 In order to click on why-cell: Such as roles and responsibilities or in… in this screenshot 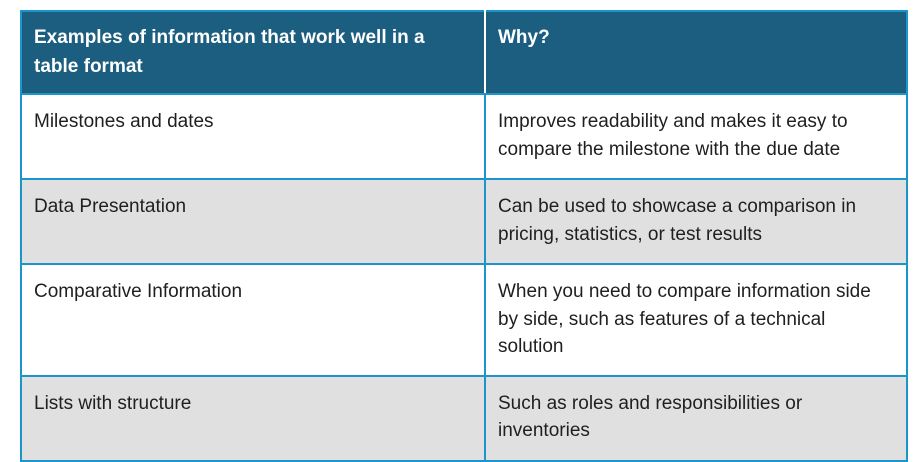, I will do `click(696, 418)`.